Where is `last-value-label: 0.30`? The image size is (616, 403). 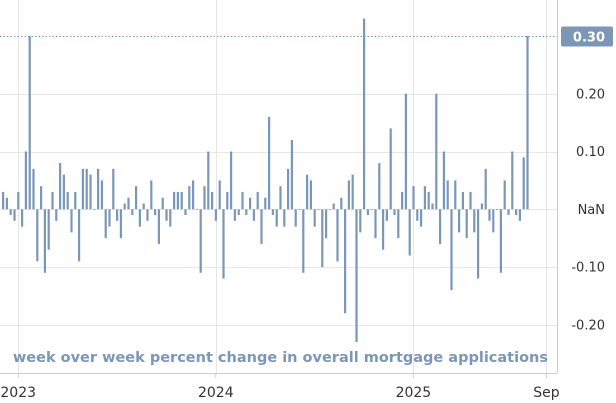 last-value-label: 0.30 is located at coordinates (589, 38).